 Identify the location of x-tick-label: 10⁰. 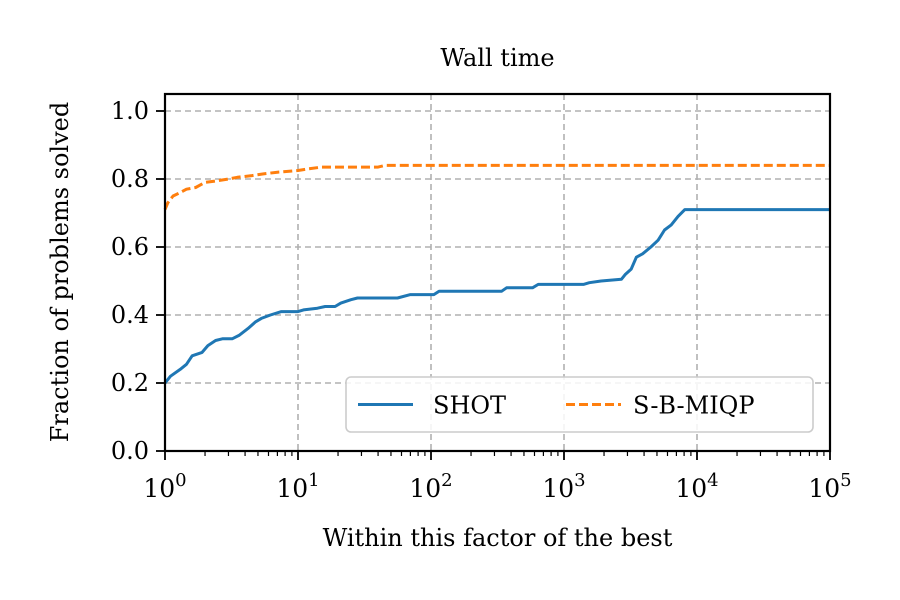
(164, 486).